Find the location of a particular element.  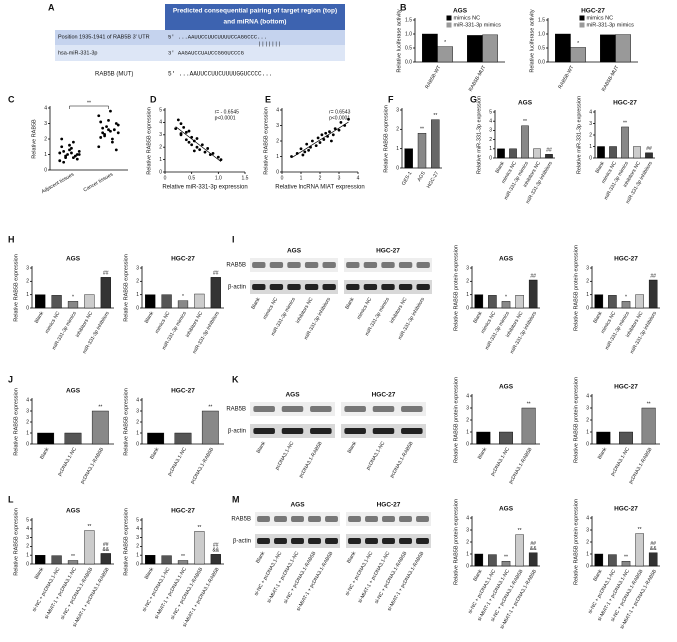

lane-label: Blank is located at coordinates (353, 447).